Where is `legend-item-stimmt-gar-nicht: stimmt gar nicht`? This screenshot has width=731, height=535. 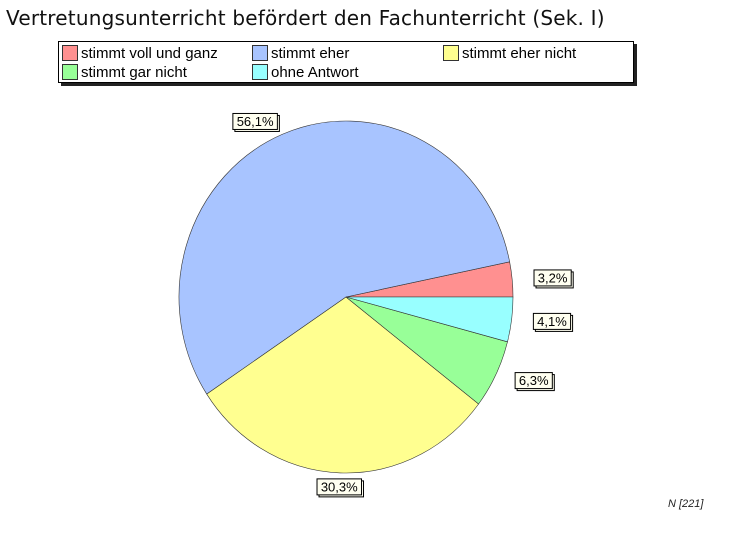
legend-item-stimmt-gar-nicht: stimmt gar nicht is located at coordinates (124, 72).